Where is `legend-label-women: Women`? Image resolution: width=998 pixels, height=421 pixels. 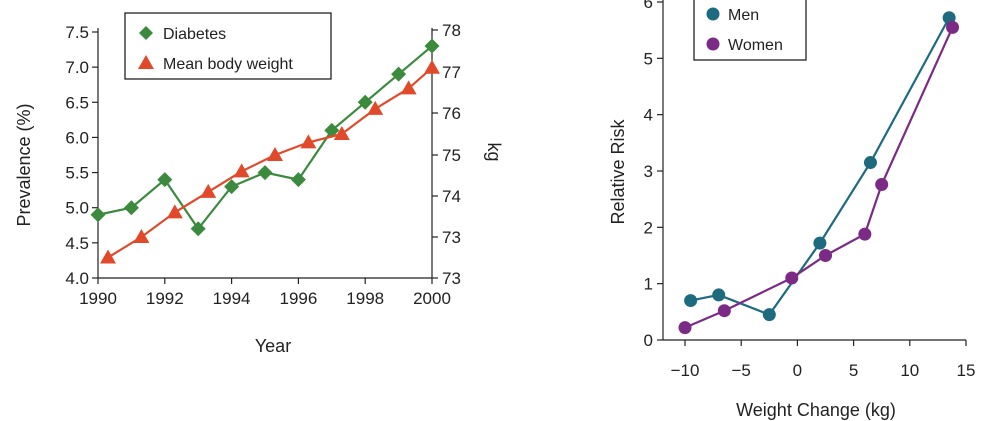
legend-label-women: Women is located at coordinates (755, 45).